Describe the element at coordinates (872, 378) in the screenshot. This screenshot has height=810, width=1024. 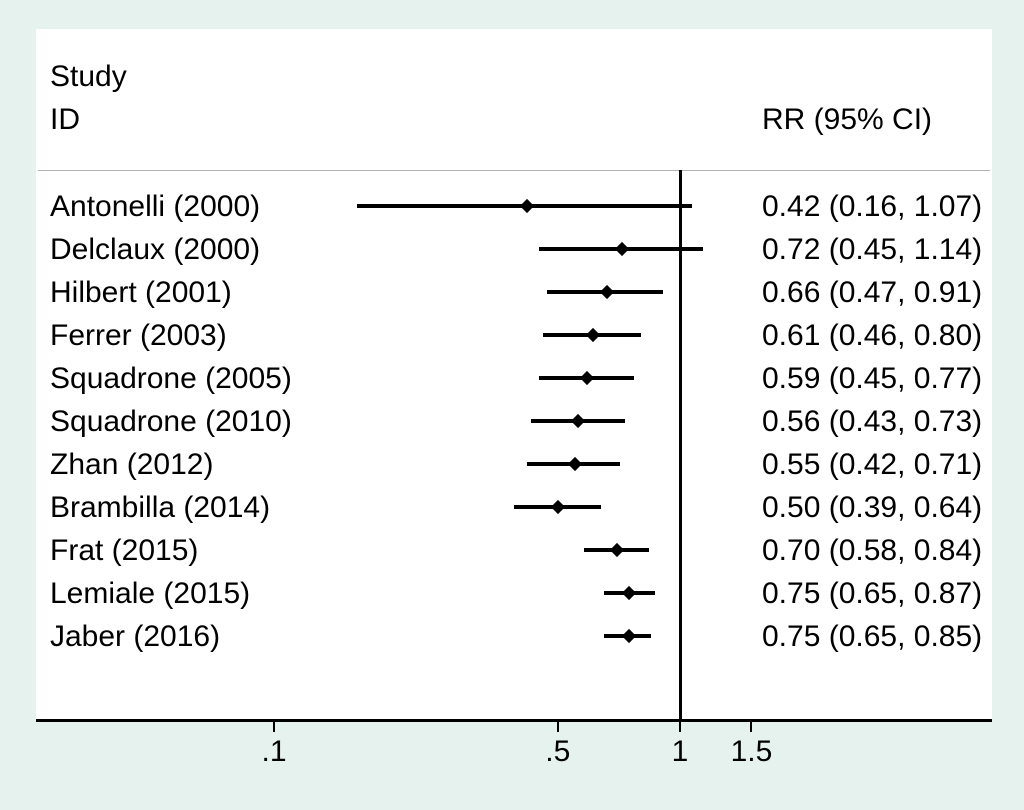
I see `rr-ci-value: 0.59 (0.45, 0.77)` at that location.